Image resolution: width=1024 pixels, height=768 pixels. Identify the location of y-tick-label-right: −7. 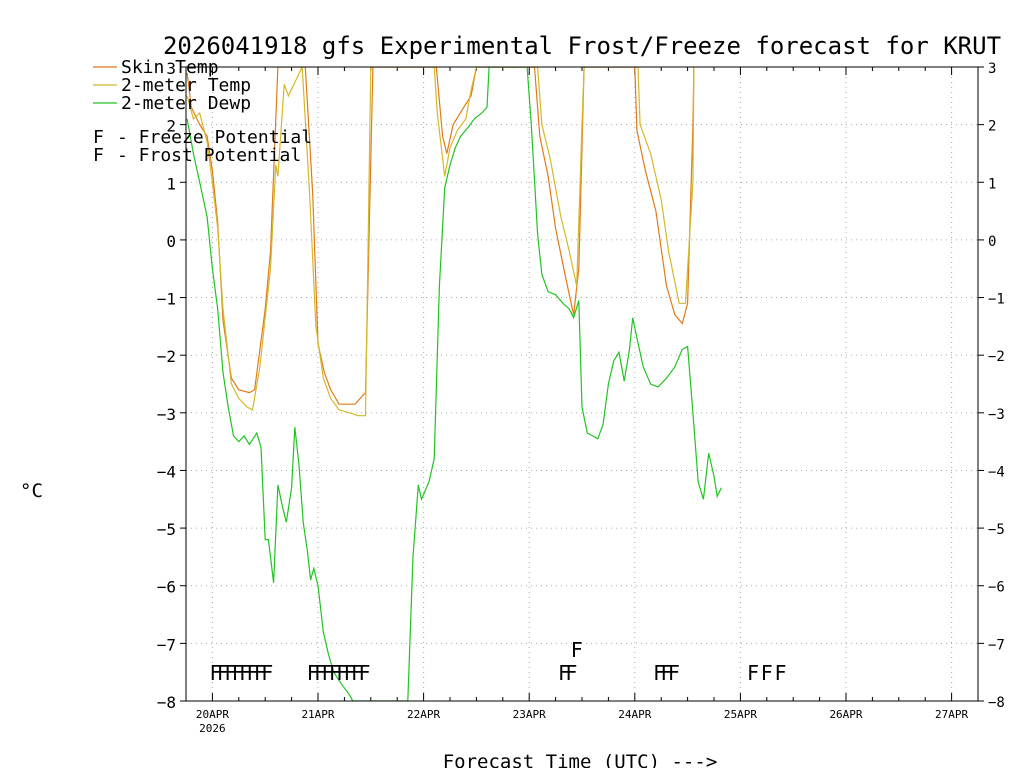
(996, 645).